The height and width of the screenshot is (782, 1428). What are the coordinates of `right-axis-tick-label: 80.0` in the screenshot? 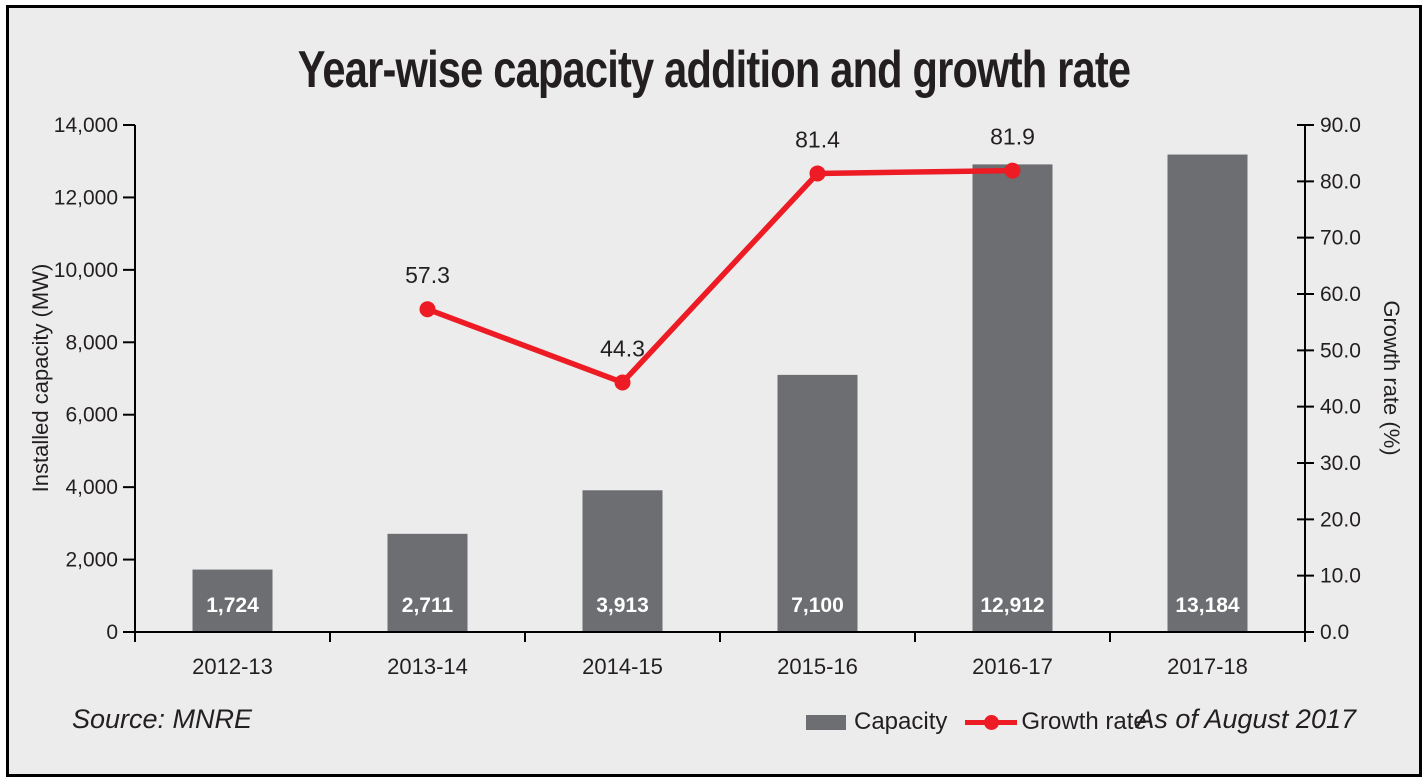 It's located at (1340, 181).